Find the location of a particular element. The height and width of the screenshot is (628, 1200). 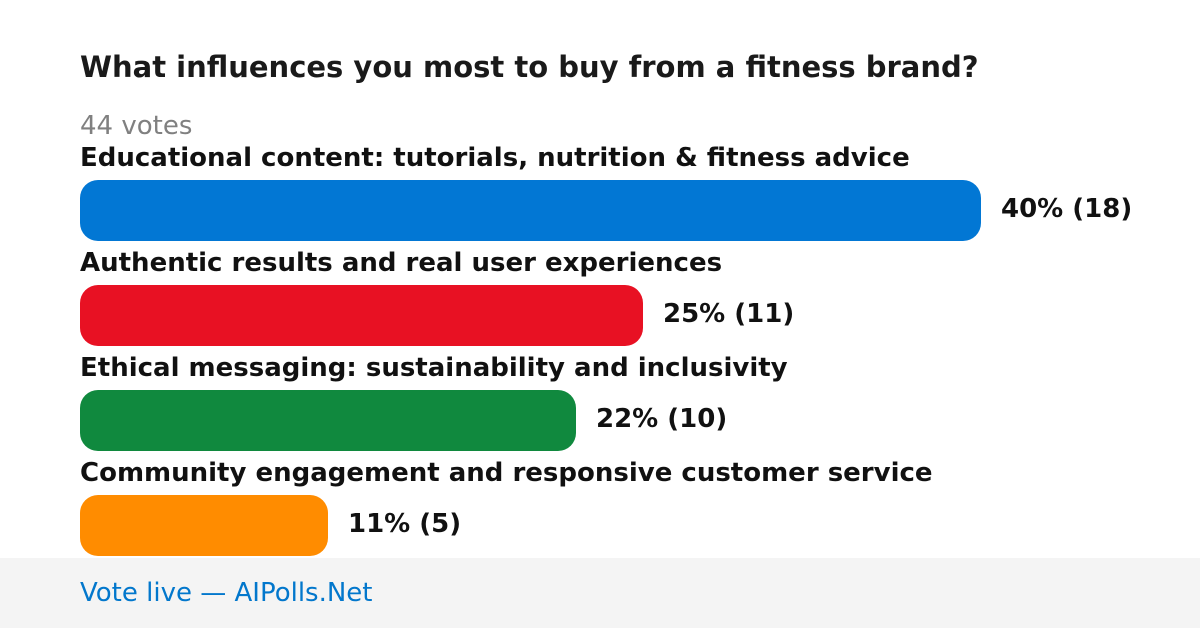

option-value-label: 22% (10) is located at coordinates (662, 419).